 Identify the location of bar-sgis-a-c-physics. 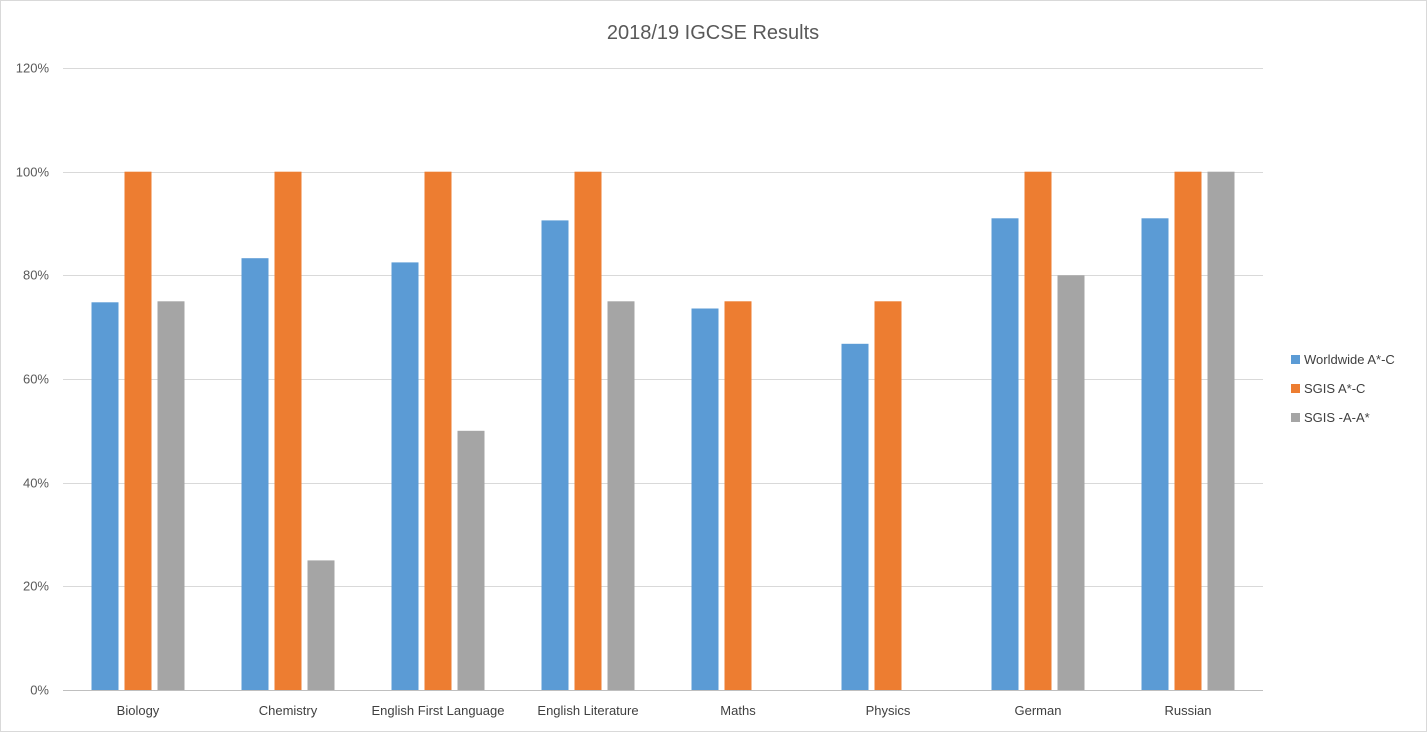
(888, 496).